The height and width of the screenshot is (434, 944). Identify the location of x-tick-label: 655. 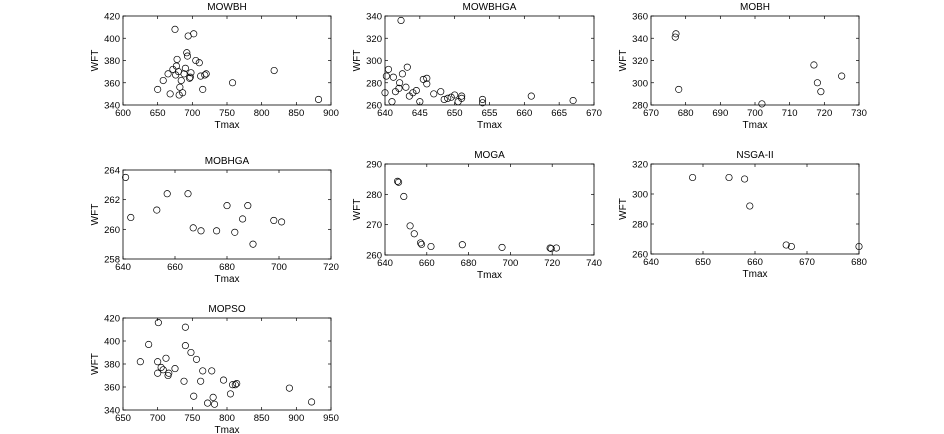
(490, 113).